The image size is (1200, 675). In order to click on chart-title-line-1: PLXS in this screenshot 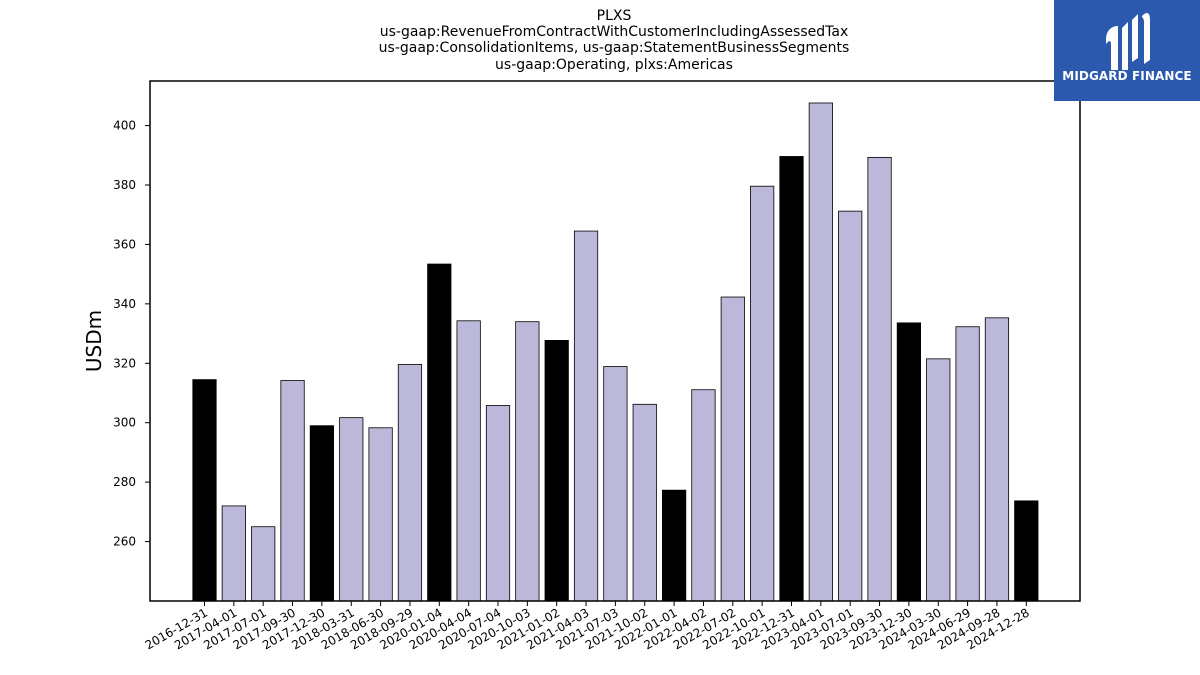, I will do `click(614, 16)`.